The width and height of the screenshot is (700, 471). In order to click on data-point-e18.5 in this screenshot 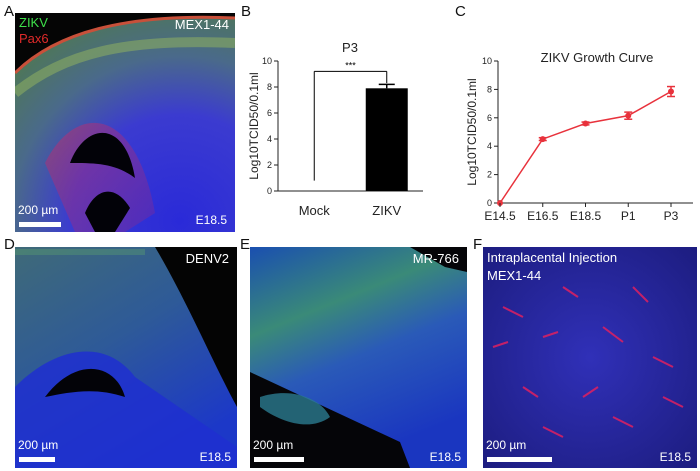, I will do `click(585, 123)`.